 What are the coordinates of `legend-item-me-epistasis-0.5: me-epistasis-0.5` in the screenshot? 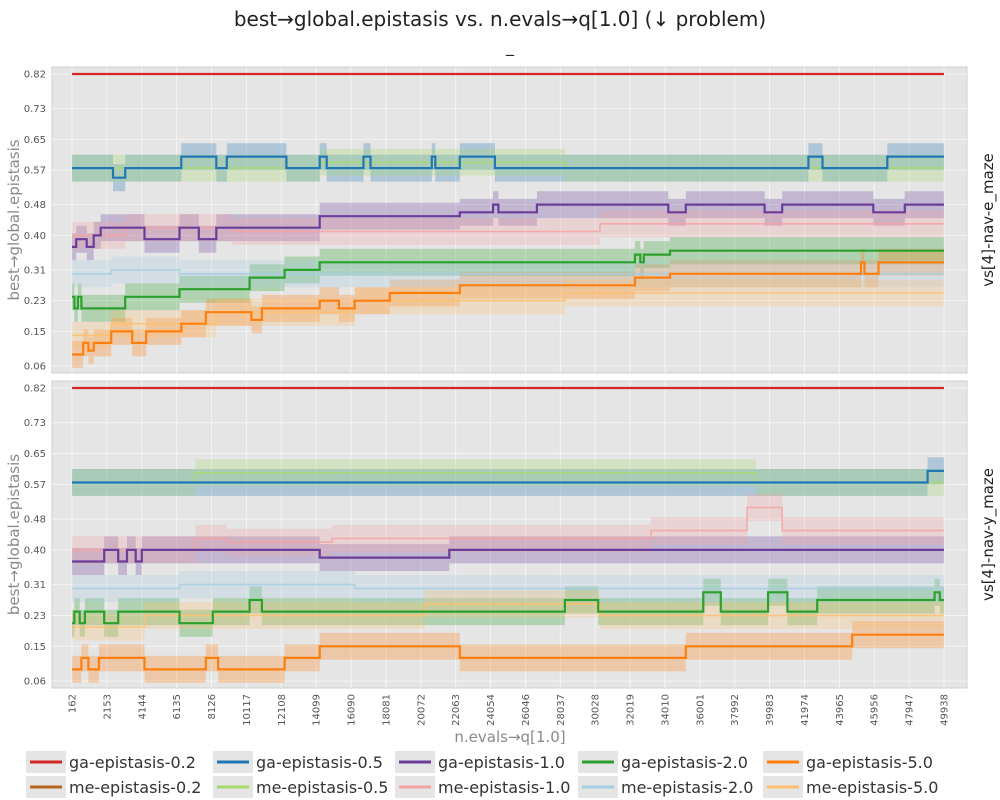 It's located at (300, 787).